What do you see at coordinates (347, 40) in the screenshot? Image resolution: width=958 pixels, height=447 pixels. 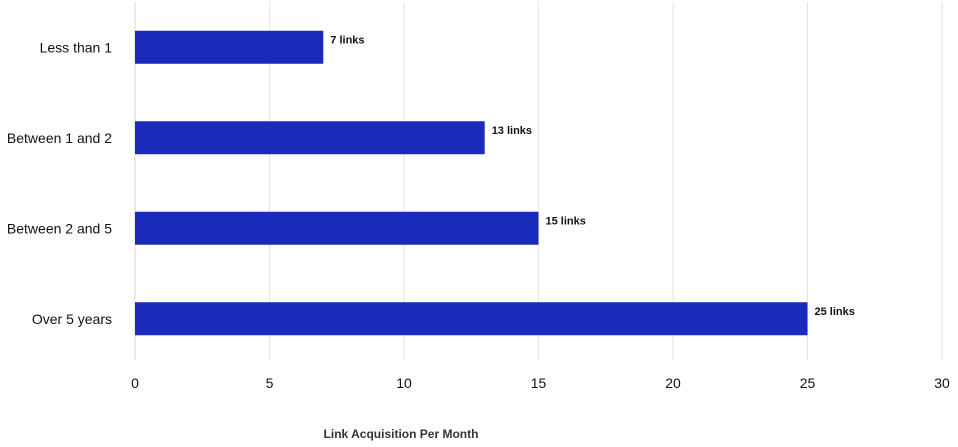 I see `data-label: 7 links` at bounding box center [347, 40].